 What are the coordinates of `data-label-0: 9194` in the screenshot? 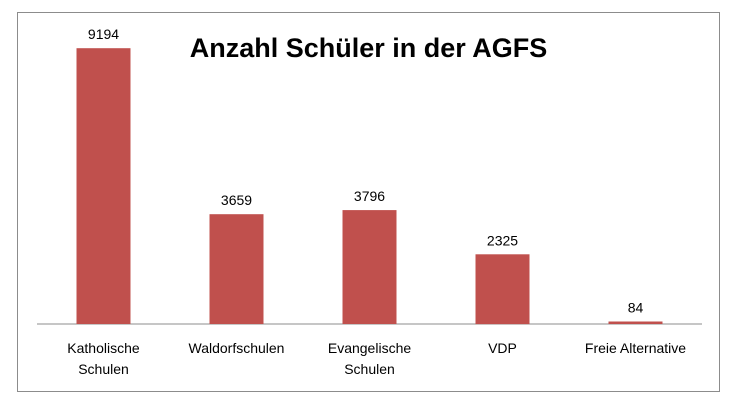 It's located at (103, 34).